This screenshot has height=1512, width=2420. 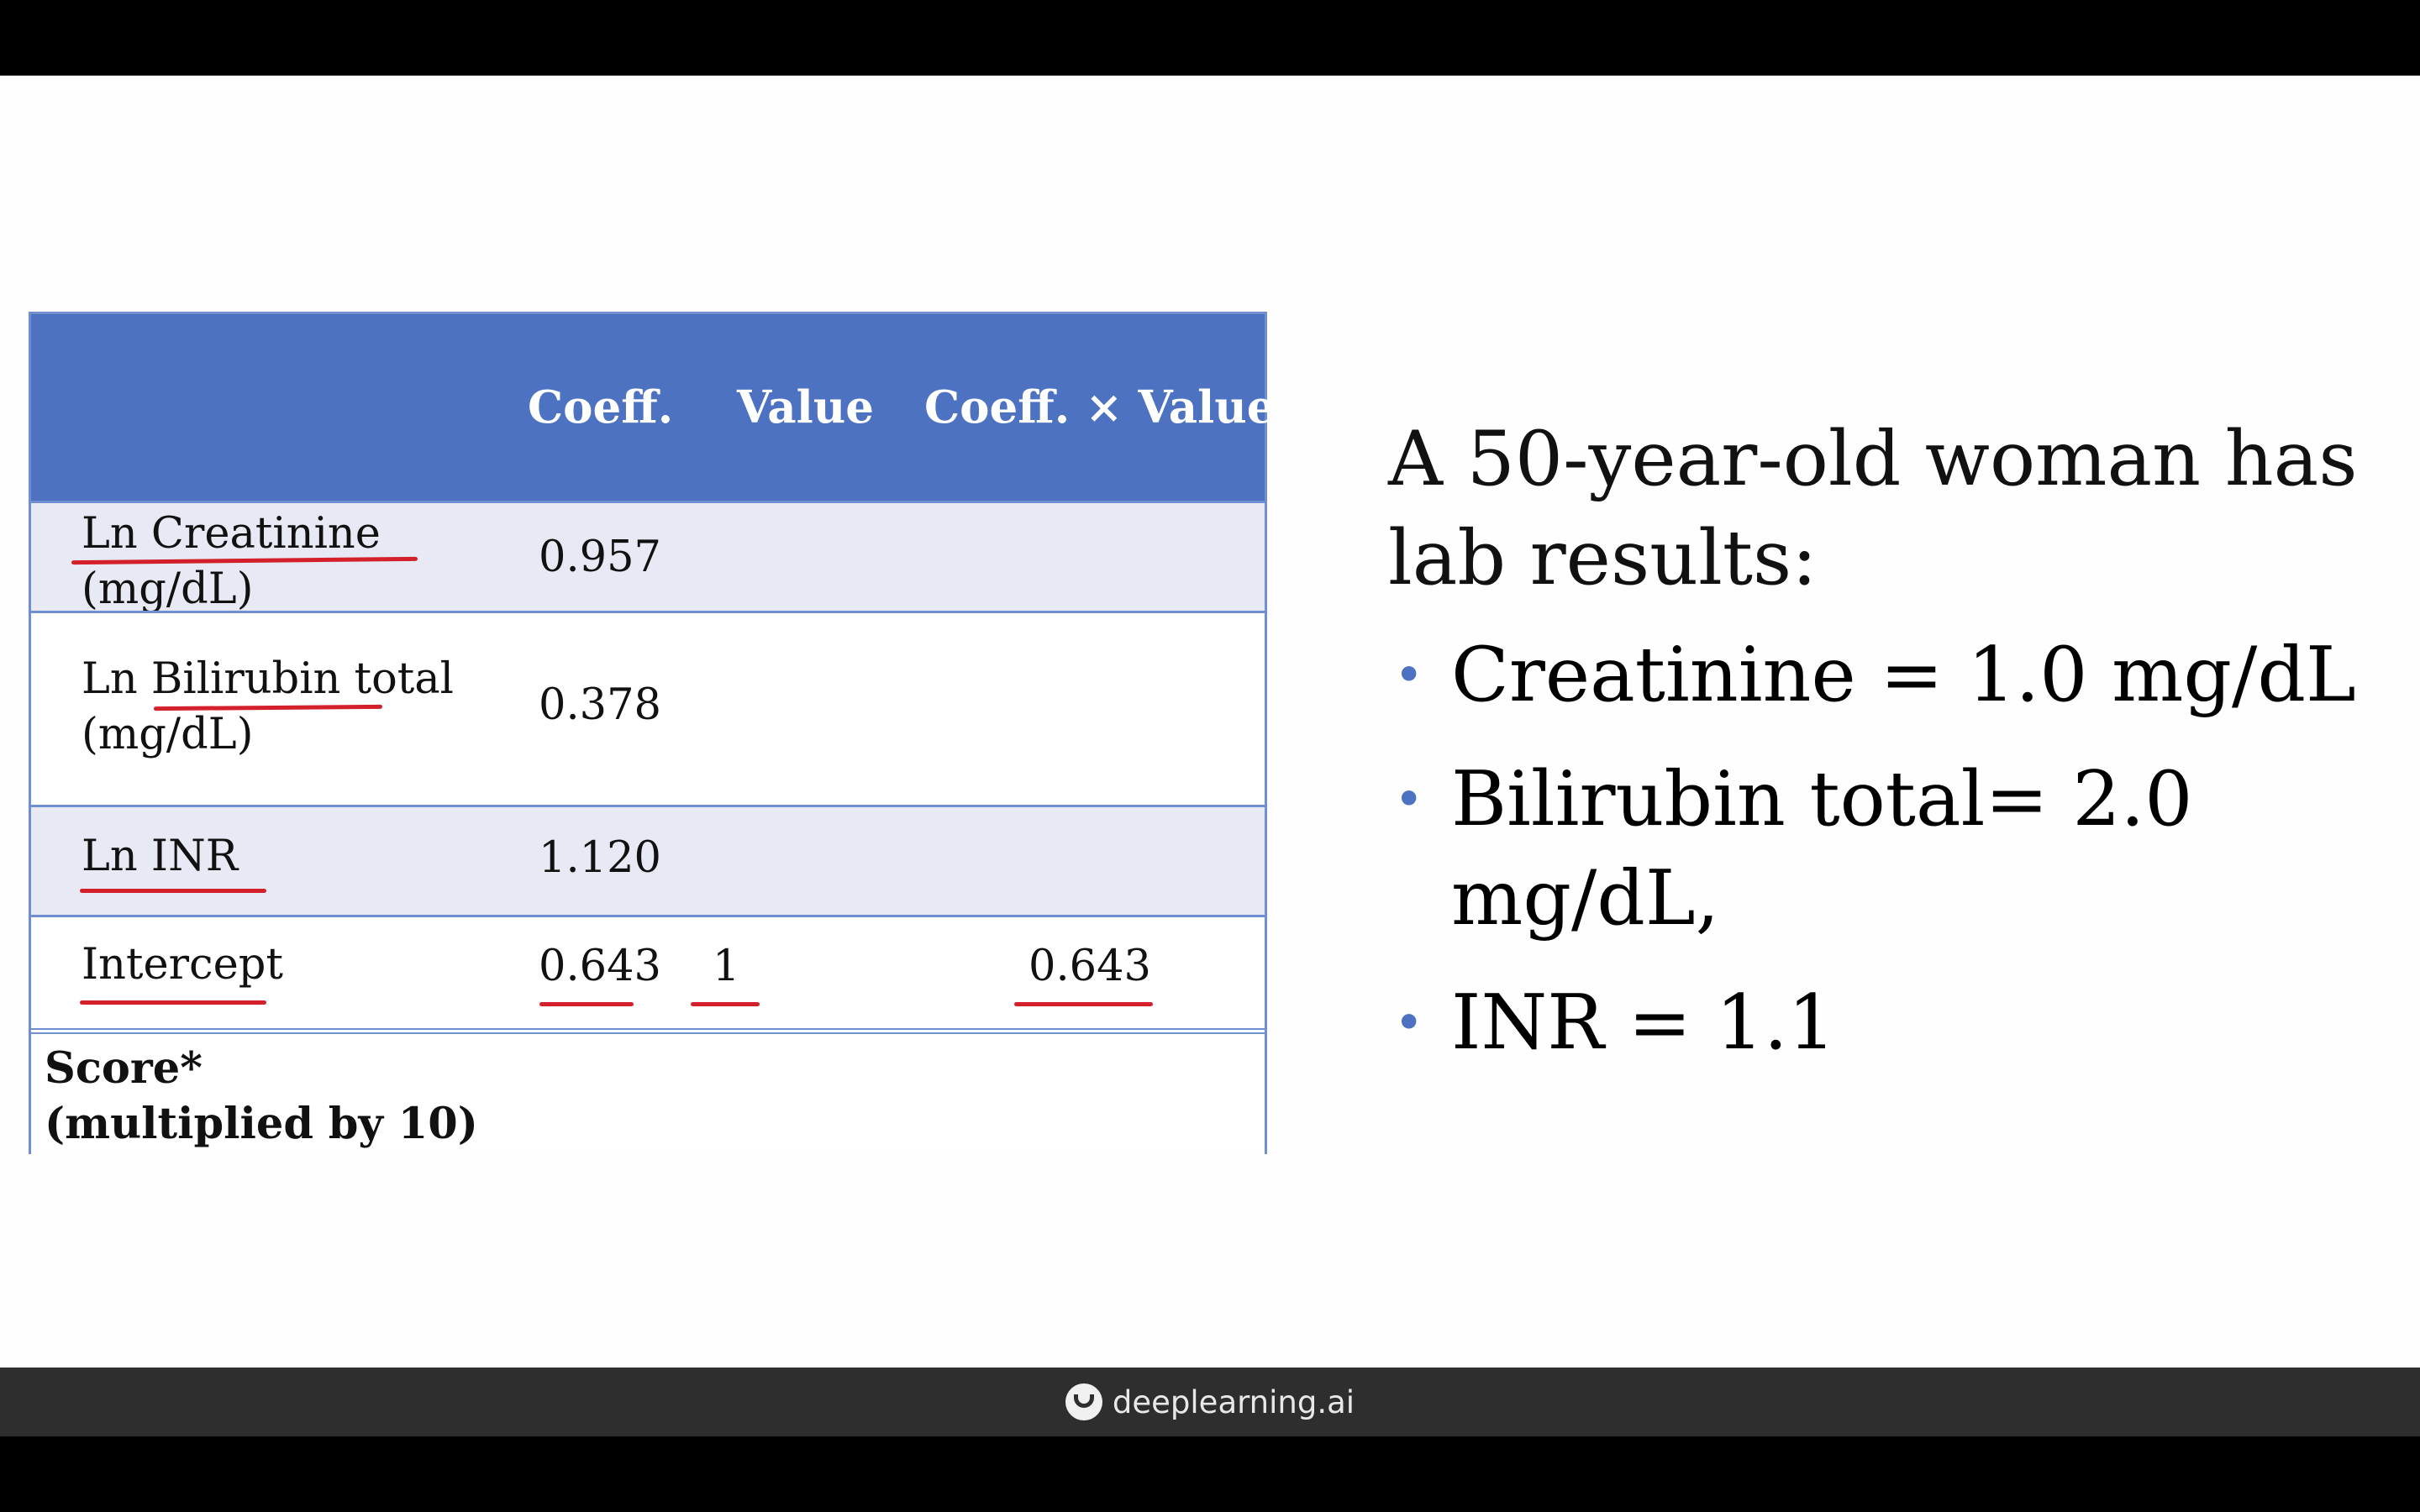 I want to click on coeff-x-value-cell: 0.643, so click(x=1090, y=966).